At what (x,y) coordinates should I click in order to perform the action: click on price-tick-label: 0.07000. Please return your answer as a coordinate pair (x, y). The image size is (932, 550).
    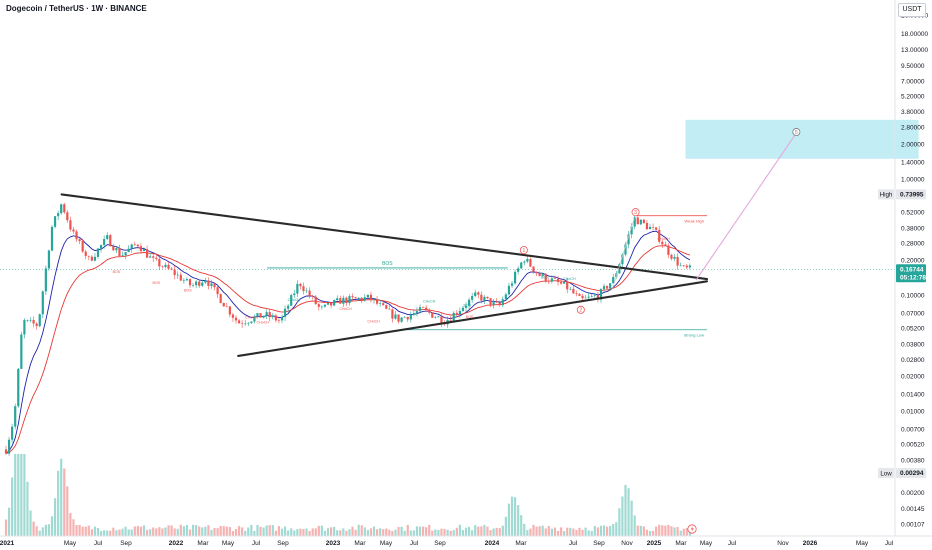
    Looking at the image, I should click on (913, 314).